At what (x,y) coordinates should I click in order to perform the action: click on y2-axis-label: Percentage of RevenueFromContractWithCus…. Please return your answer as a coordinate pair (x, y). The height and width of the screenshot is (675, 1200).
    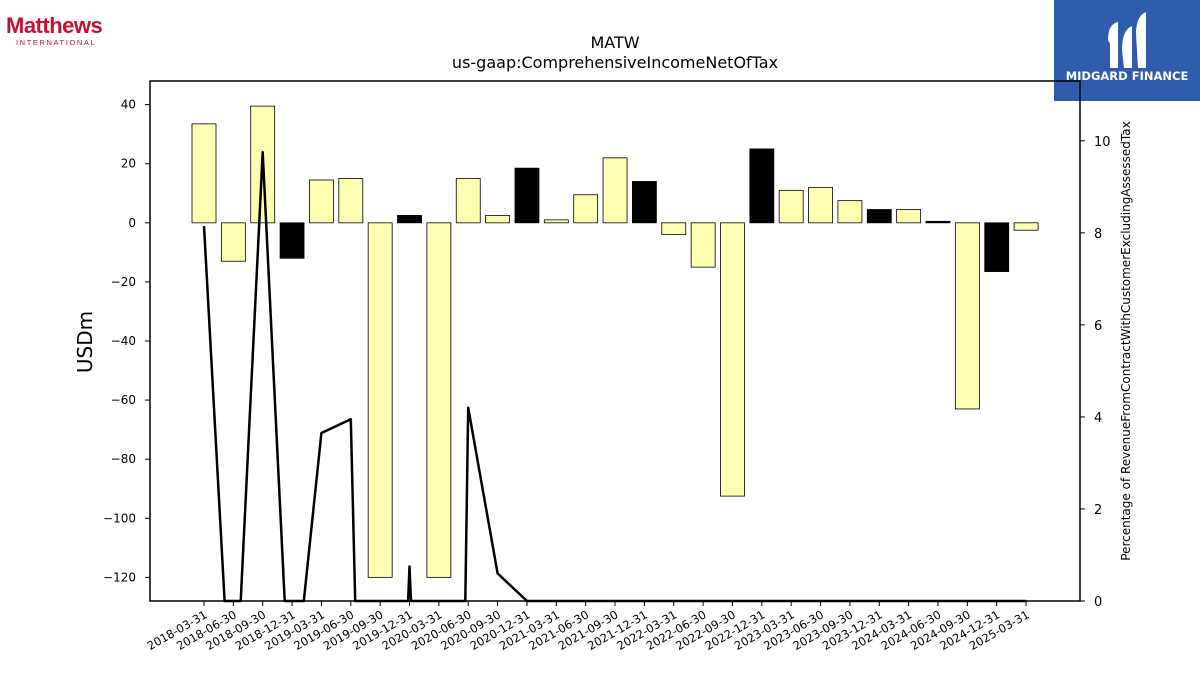
    Looking at the image, I should click on (1126, 340).